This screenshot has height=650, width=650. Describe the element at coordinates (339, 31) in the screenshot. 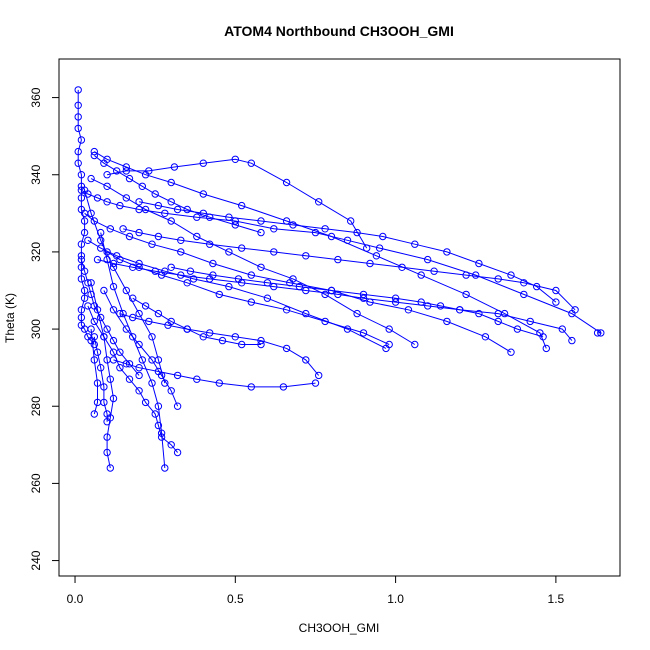

I see `chart-title: ATOM4 Northbound CH3OOH_GMI` at that location.